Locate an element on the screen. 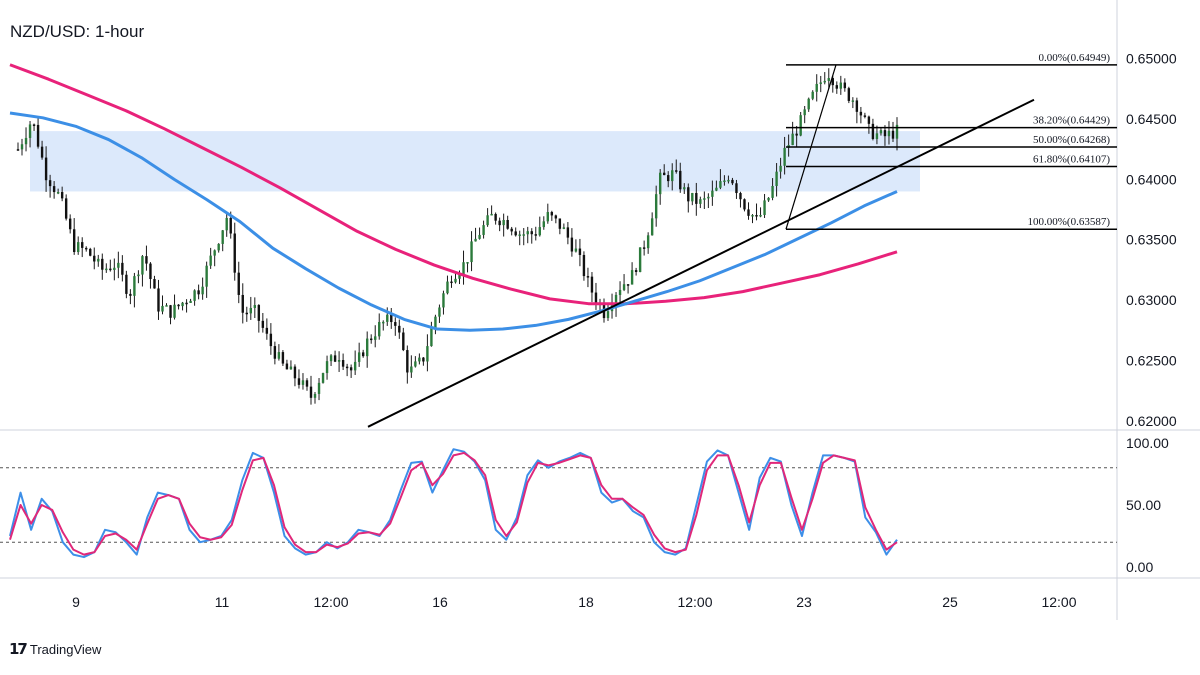 The width and height of the screenshot is (1200, 675). fib-level-label: 50.00%(0.64268) is located at coordinates (1071, 140).